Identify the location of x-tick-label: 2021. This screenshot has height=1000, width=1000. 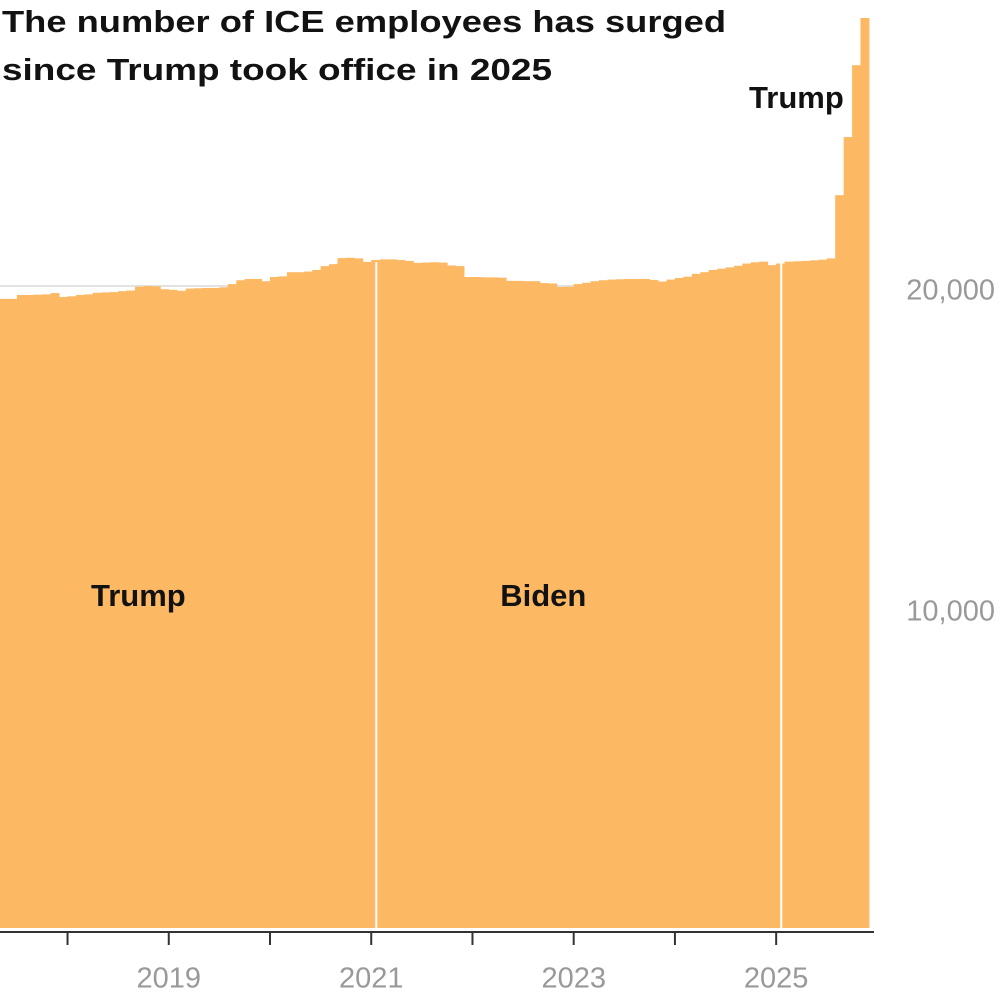
(371, 979).